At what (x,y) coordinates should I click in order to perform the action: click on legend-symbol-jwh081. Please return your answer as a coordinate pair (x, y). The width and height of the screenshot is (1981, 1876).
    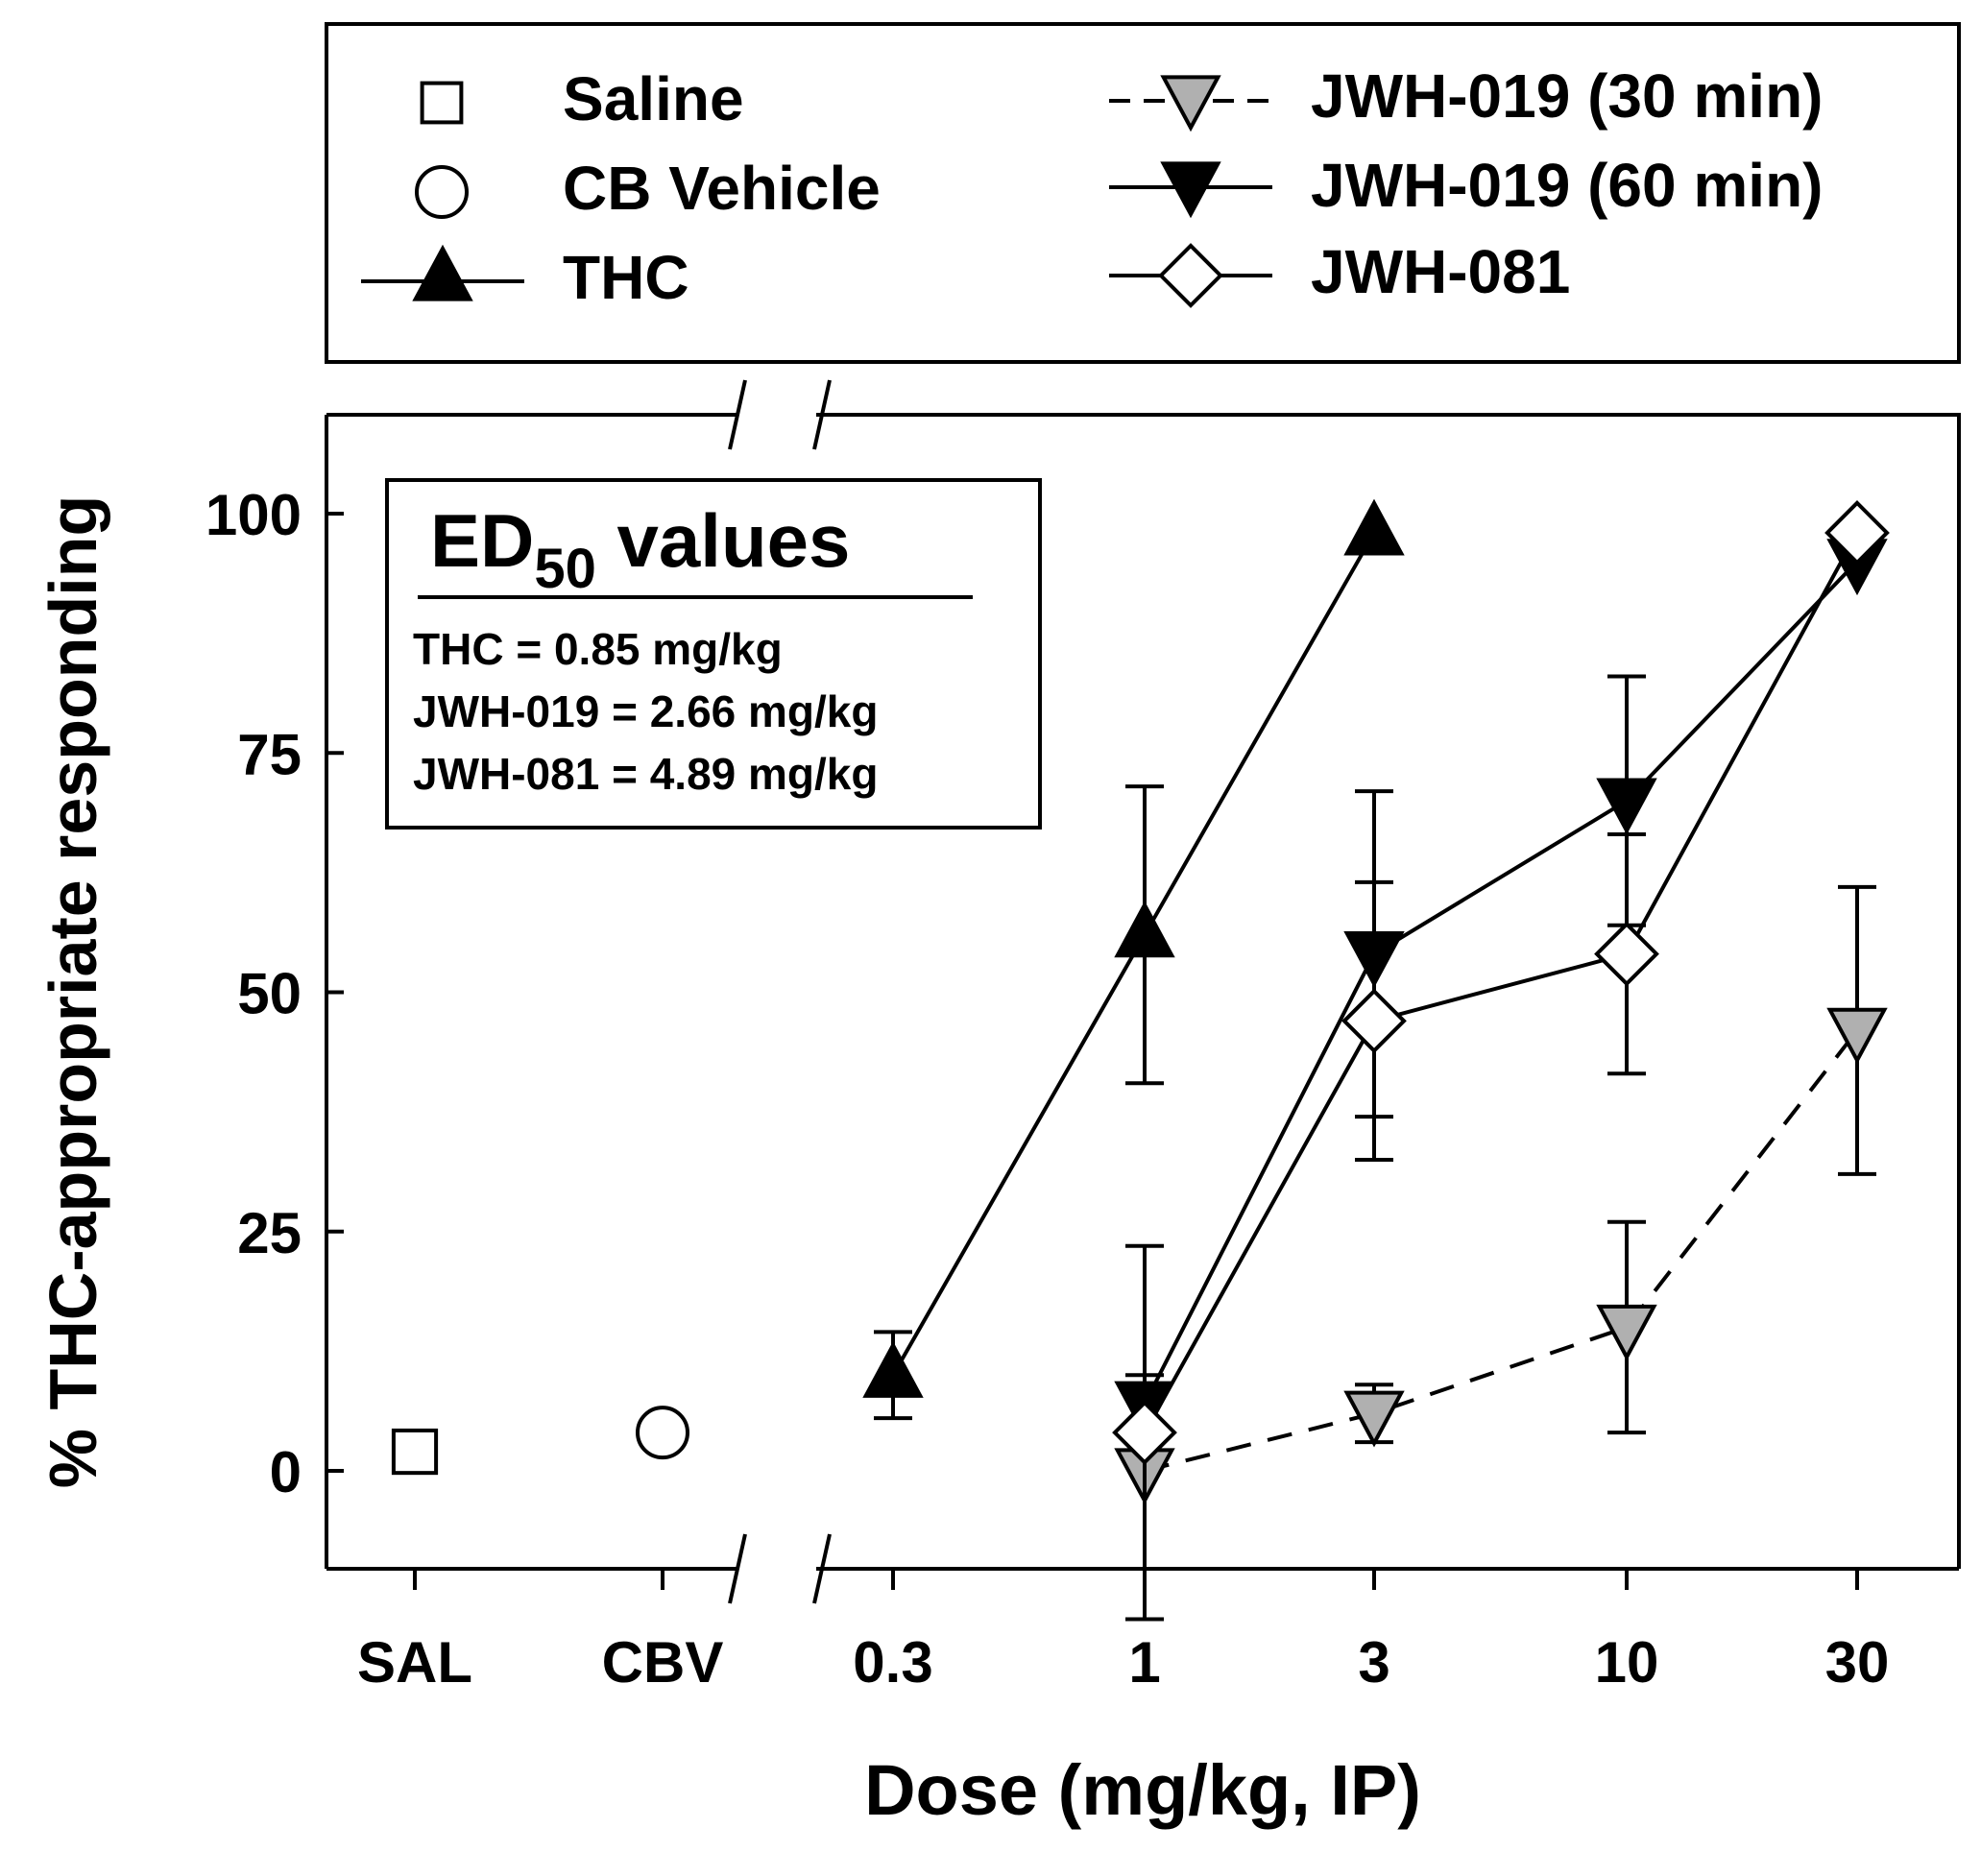
    Looking at the image, I should click on (1190, 276).